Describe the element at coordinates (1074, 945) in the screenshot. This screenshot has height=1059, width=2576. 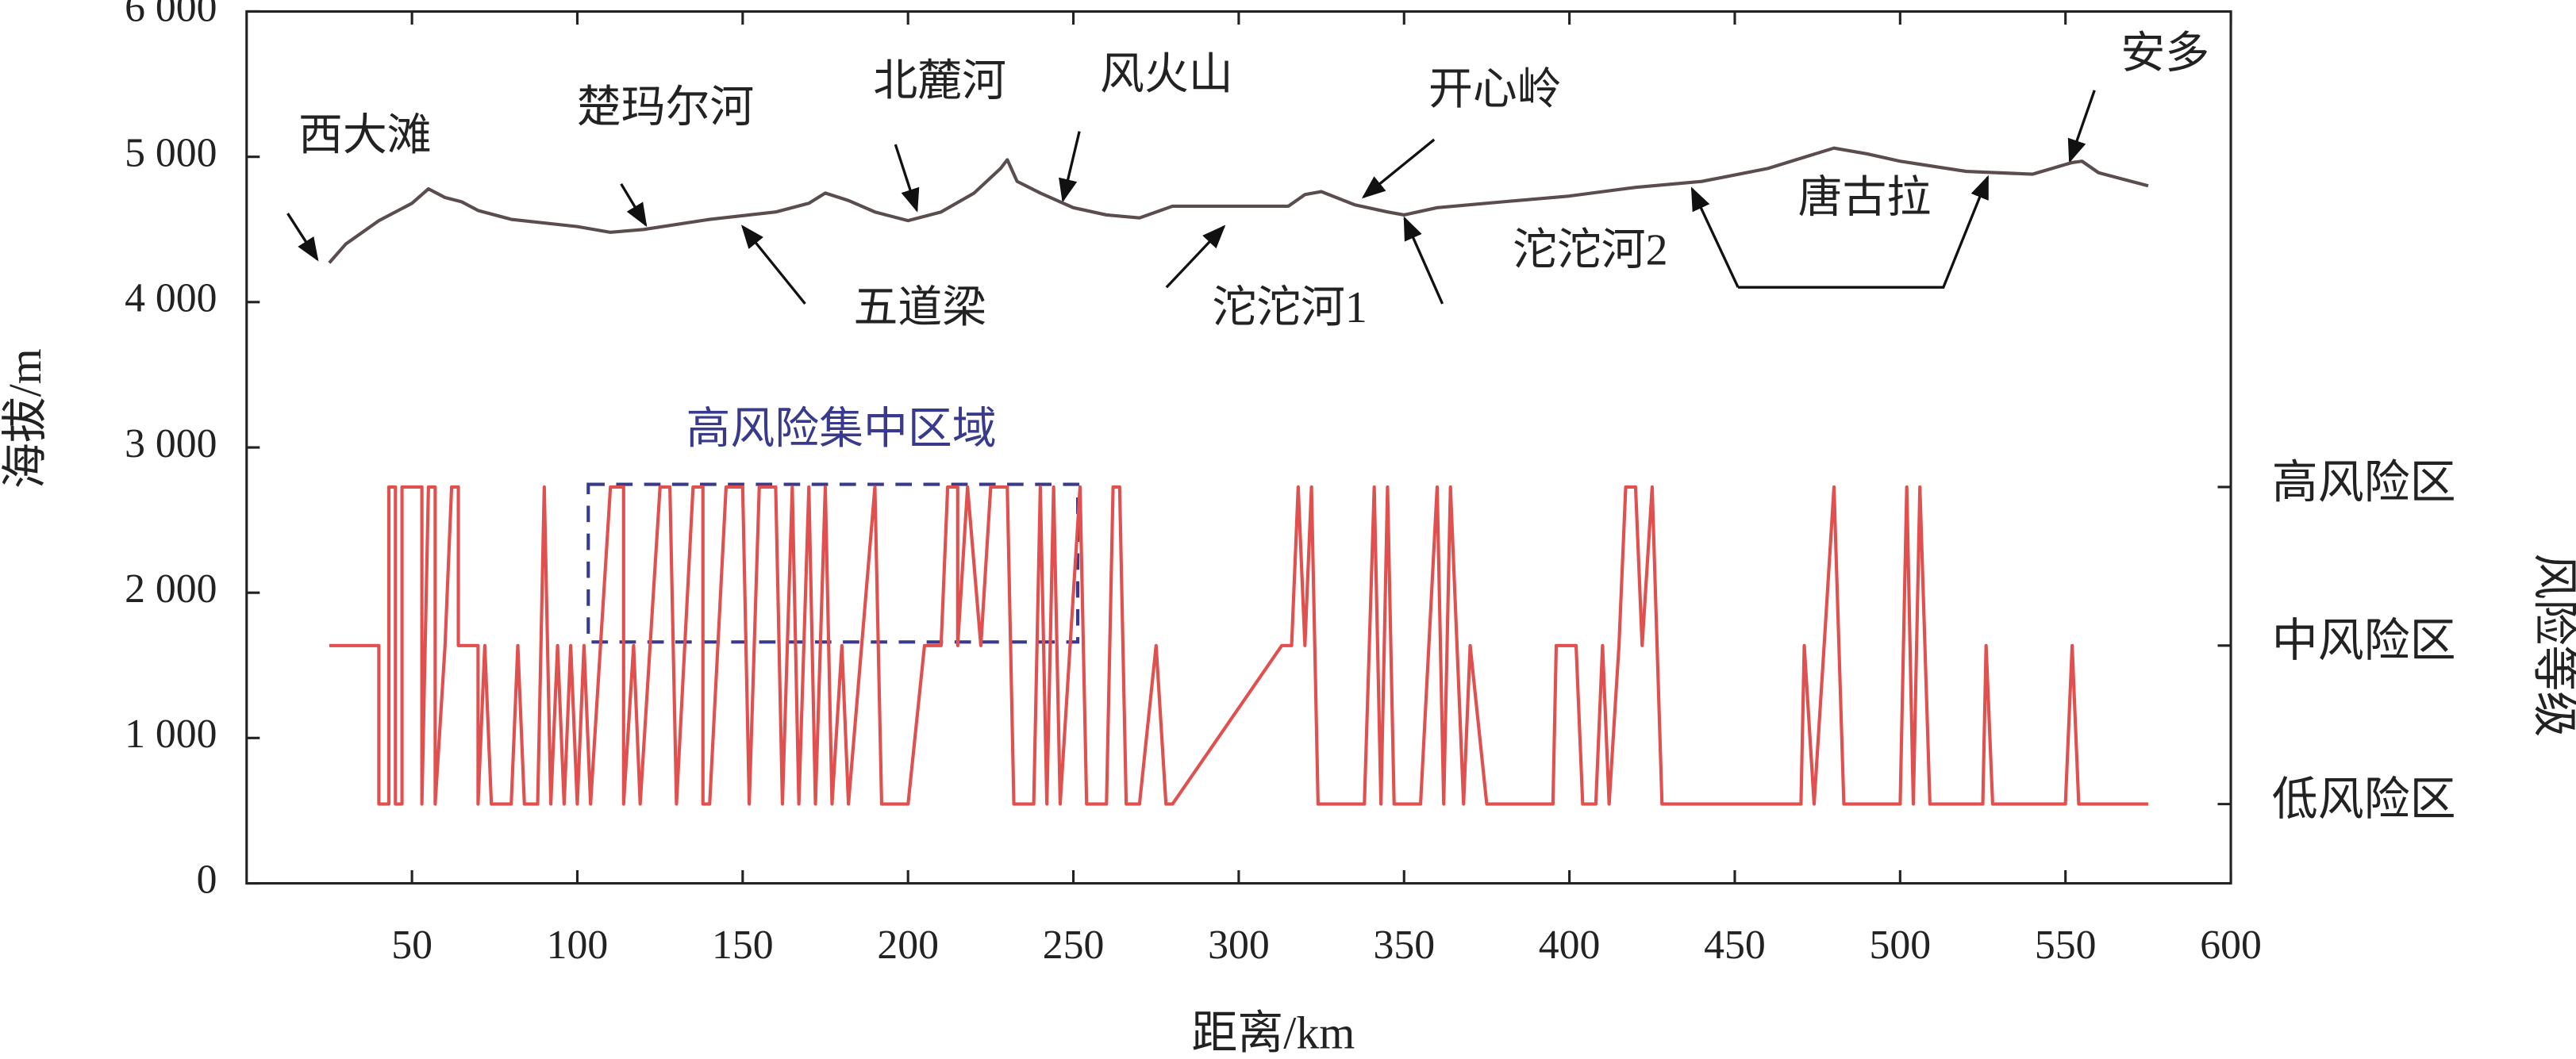
I see `x-tick-label: 250` at that location.